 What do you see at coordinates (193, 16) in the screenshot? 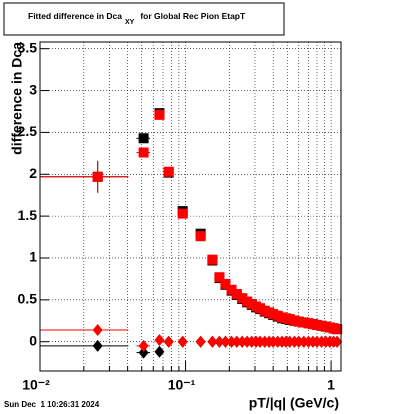
I see `title-suffix: for Global Rec Pion EtapT` at bounding box center [193, 16].